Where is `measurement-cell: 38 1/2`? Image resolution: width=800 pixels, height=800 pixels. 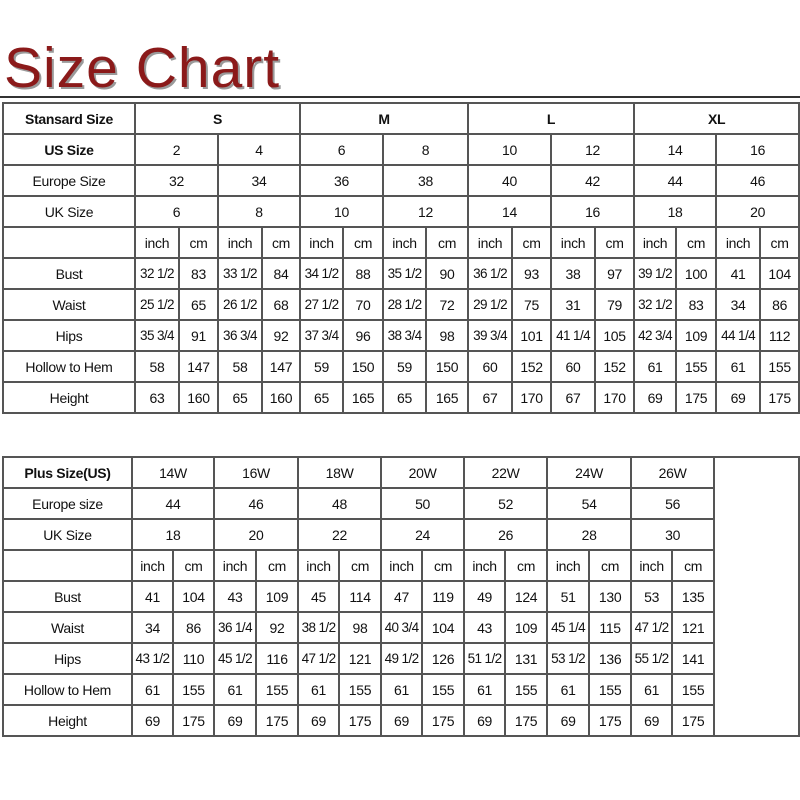
measurement-cell: 38 1/2 is located at coordinates (319, 627).